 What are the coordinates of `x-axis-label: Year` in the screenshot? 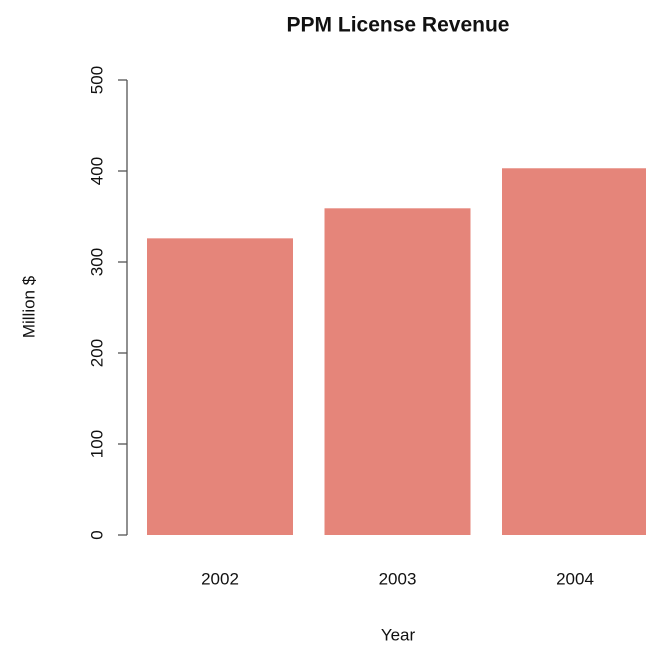 It's located at (398, 634).